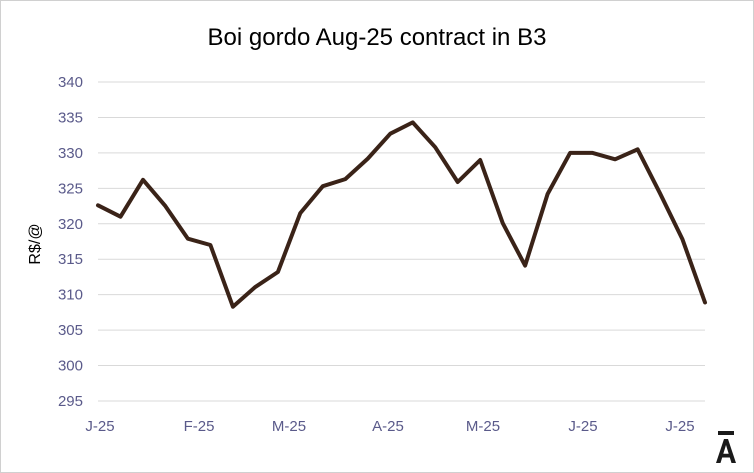 The height and width of the screenshot is (473, 754). What do you see at coordinates (70, 82) in the screenshot?
I see `y-tick-label: 340` at bounding box center [70, 82].